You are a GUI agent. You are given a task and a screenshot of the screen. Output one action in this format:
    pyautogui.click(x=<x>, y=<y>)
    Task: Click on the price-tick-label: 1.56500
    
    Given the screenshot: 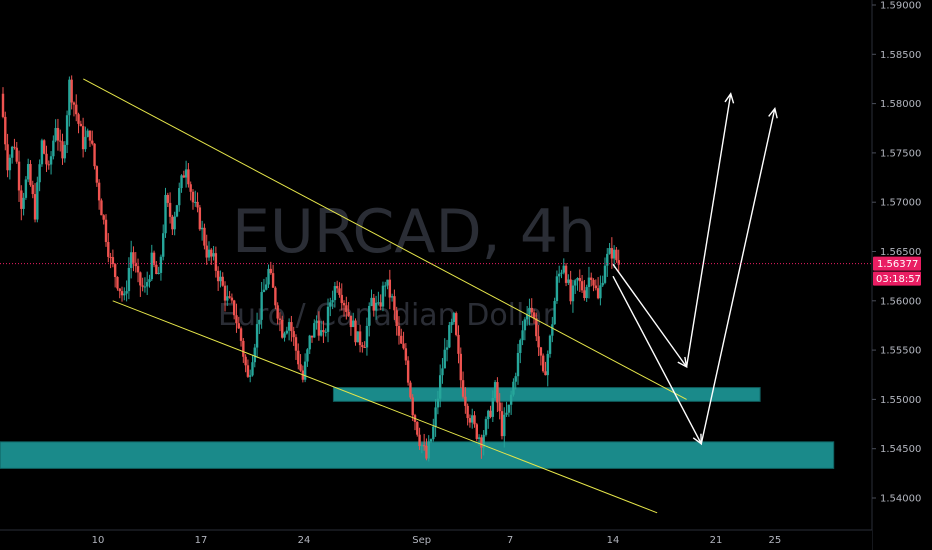 What is the action you would take?
    pyautogui.click(x=900, y=252)
    